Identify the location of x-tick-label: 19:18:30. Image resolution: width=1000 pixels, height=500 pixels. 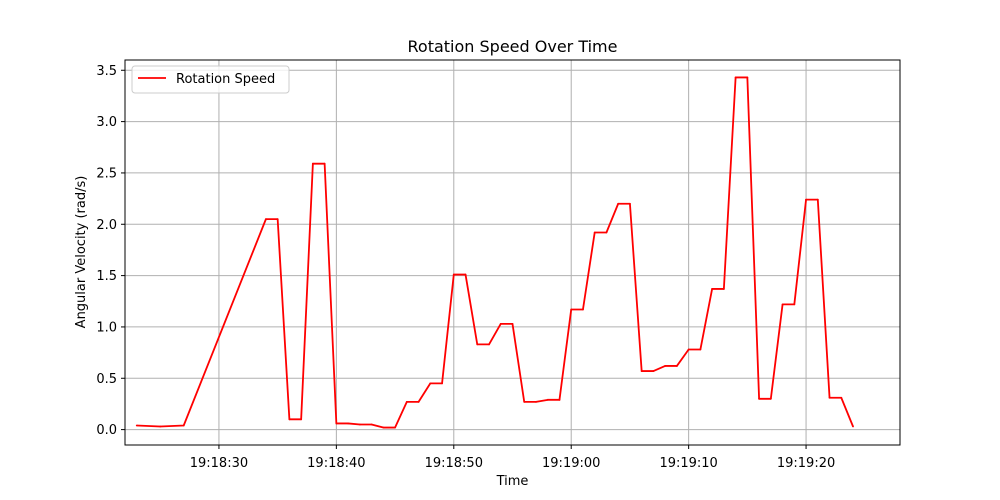
(219, 463).